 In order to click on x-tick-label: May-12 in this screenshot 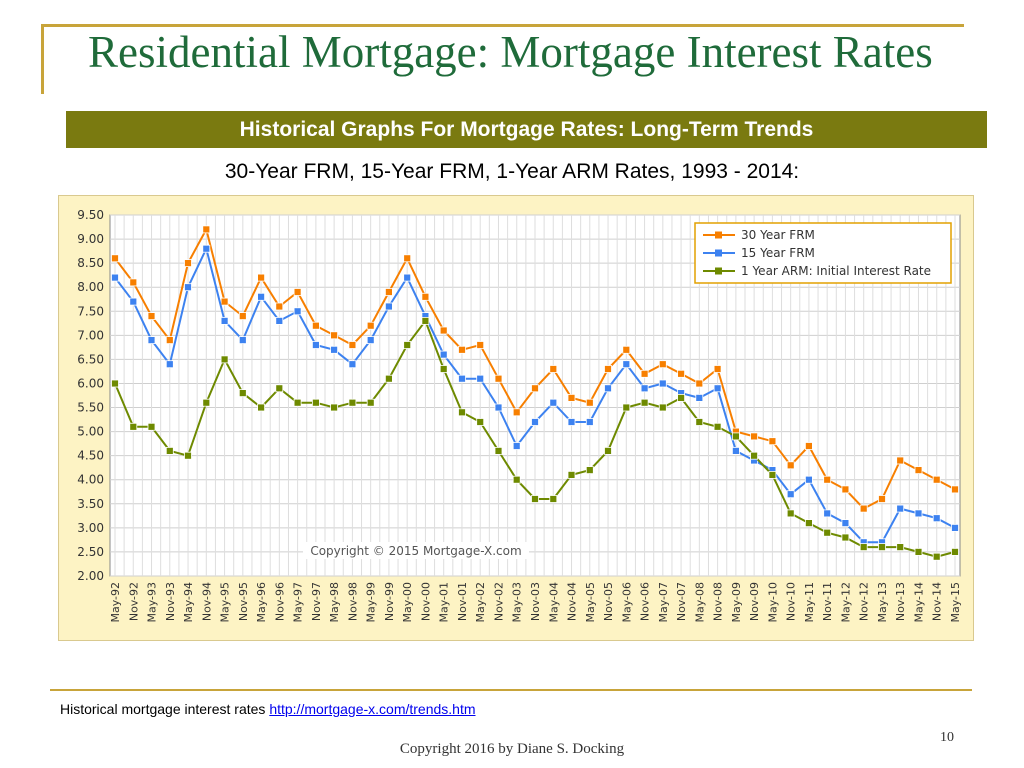, I will do `click(845, 602)`.